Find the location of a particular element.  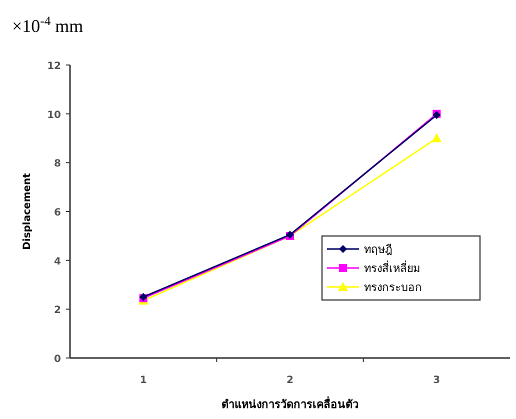

y-tick-label: 6 is located at coordinates (58, 213).